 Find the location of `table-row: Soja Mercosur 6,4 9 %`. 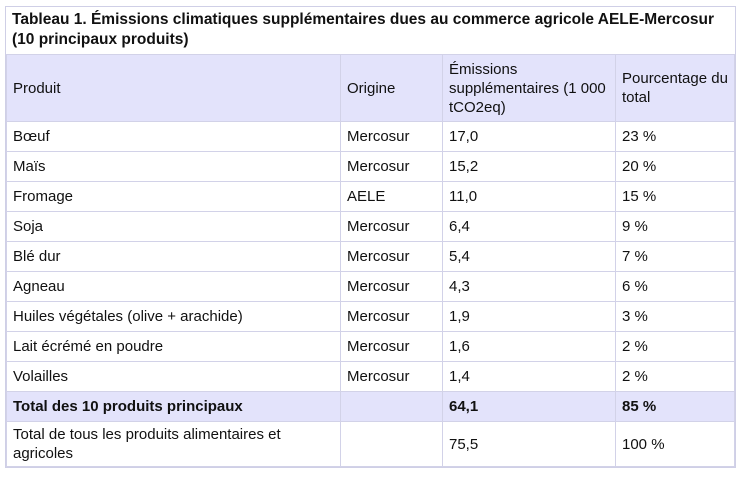

table-row: Soja Mercosur 6,4 9 % is located at coordinates (370, 226).